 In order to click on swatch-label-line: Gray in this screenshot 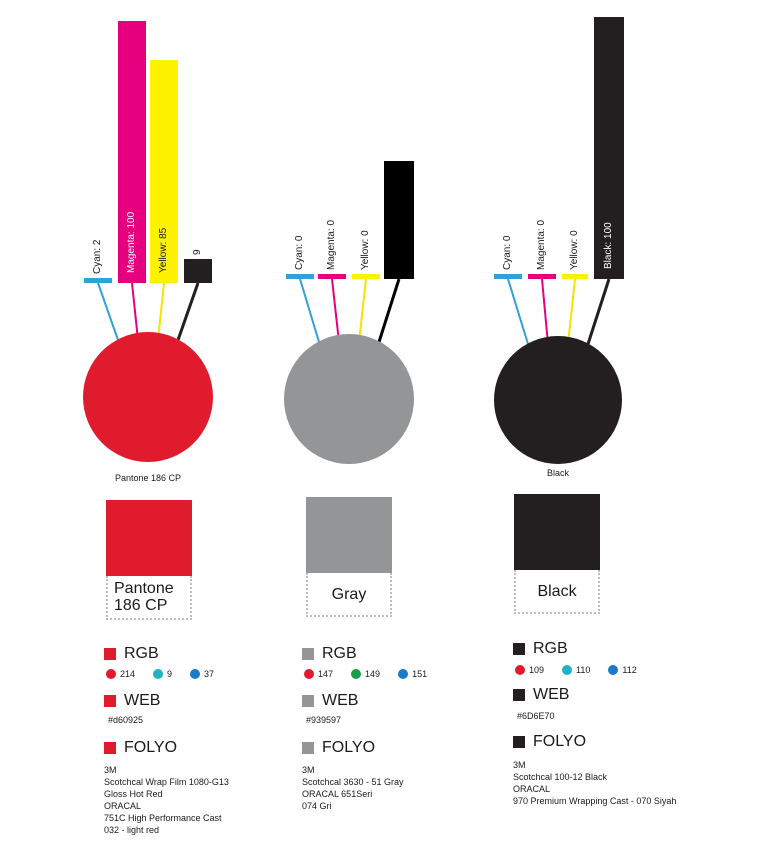, I will do `click(349, 594)`.